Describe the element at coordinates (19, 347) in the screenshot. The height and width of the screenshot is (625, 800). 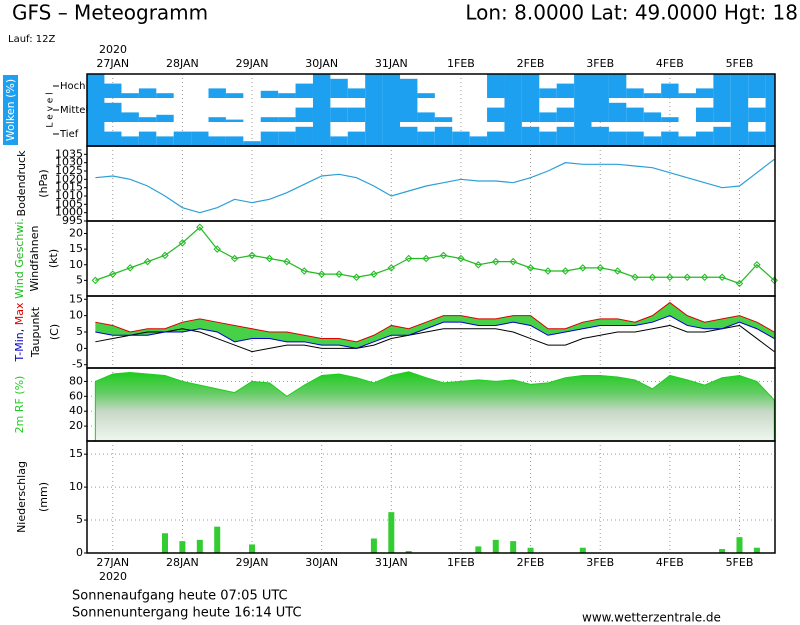
I see `series-name: T-Min` at that location.